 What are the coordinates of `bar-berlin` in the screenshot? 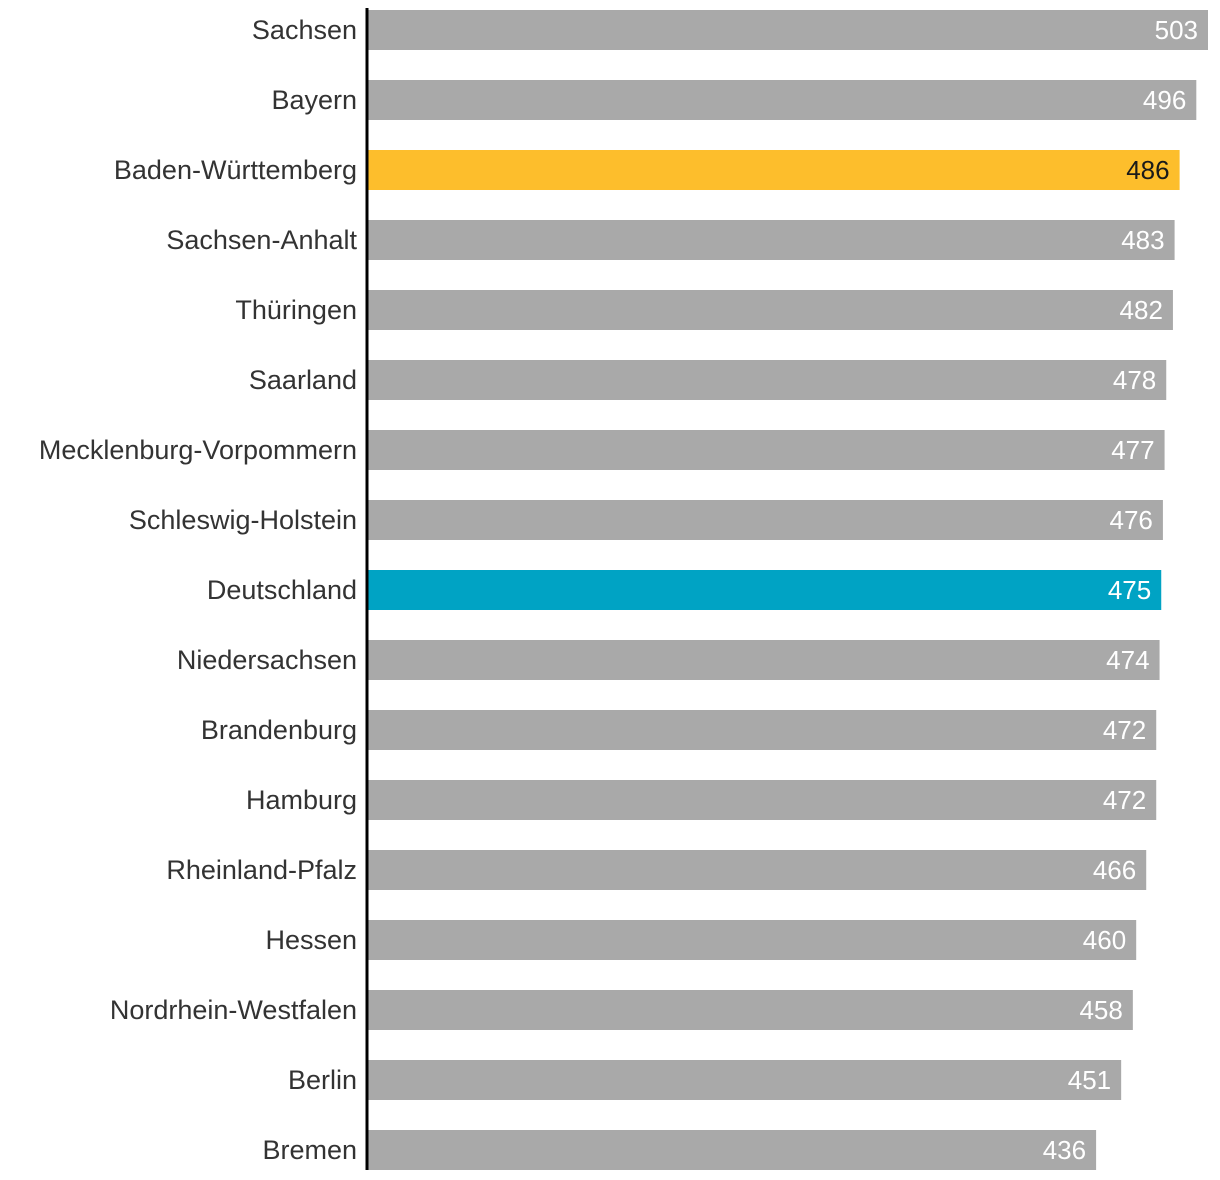 It's located at (745, 1080).